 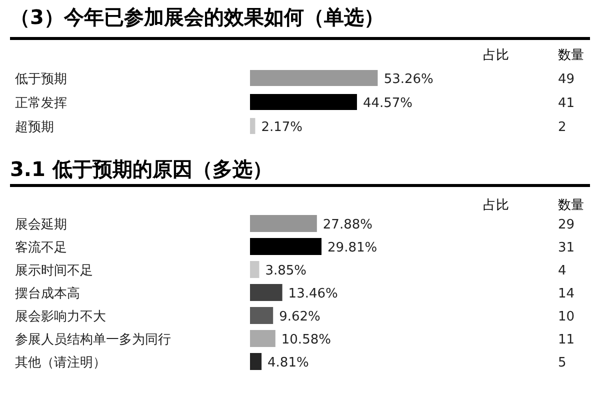 What do you see at coordinates (93, 339) in the screenshot?
I see `y-tick-label: 参展人员结构单一多为同行` at bounding box center [93, 339].